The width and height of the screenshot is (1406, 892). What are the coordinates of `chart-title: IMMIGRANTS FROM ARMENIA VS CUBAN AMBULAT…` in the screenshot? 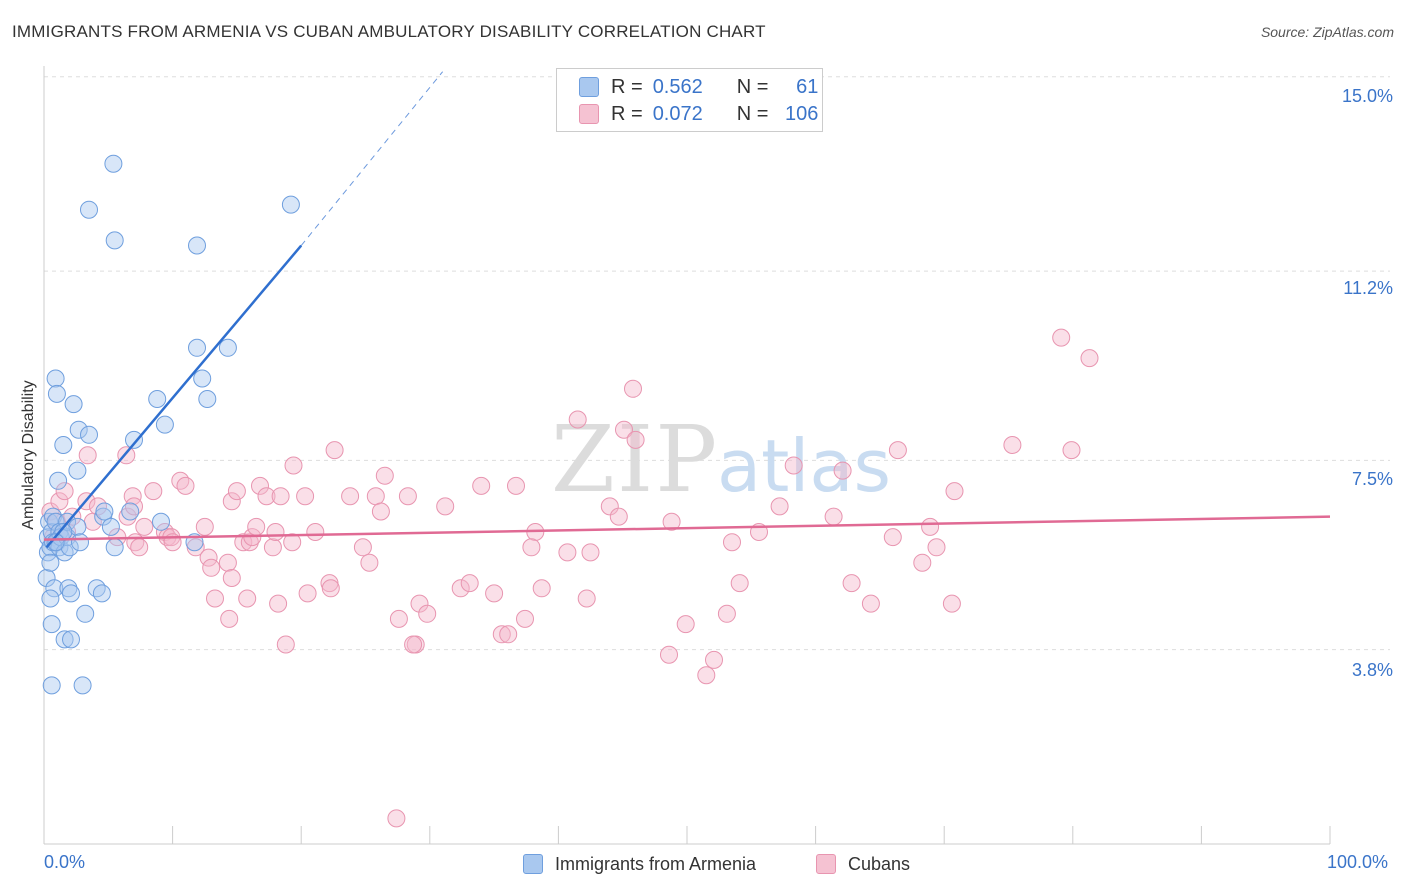 It's located at (389, 31).